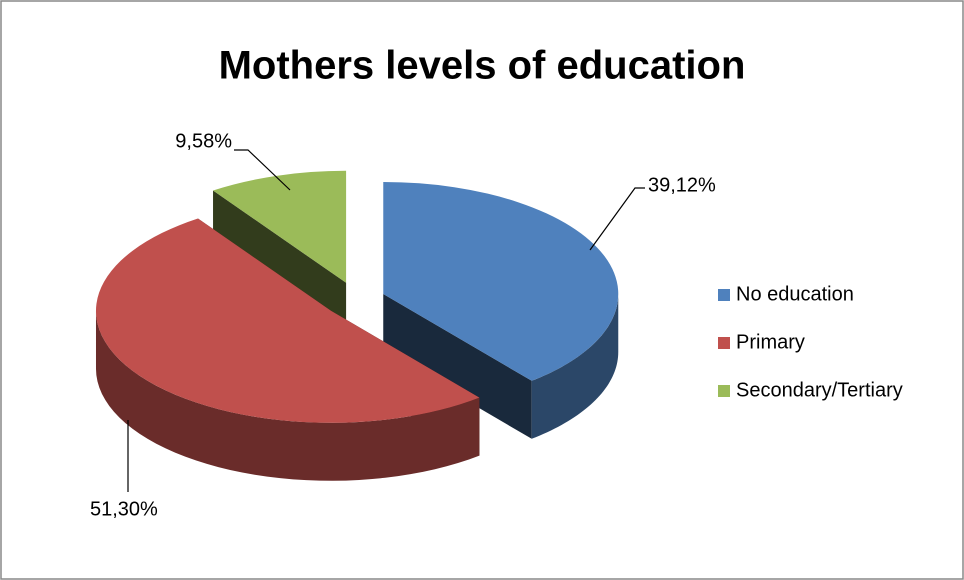 Image resolution: width=964 pixels, height=580 pixels. What do you see at coordinates (482, 66) in the screenshot?
I see `chart-title: Mothers levels of education` at bounding box center [482, 66].